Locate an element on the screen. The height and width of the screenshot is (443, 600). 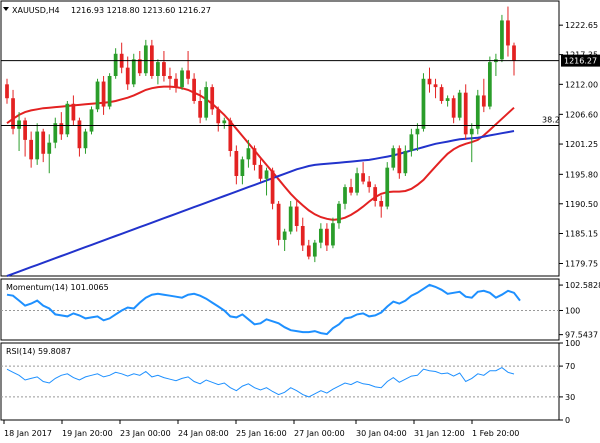
price-y-tick-label: 1201.25 is located at coordinates (581, 144).